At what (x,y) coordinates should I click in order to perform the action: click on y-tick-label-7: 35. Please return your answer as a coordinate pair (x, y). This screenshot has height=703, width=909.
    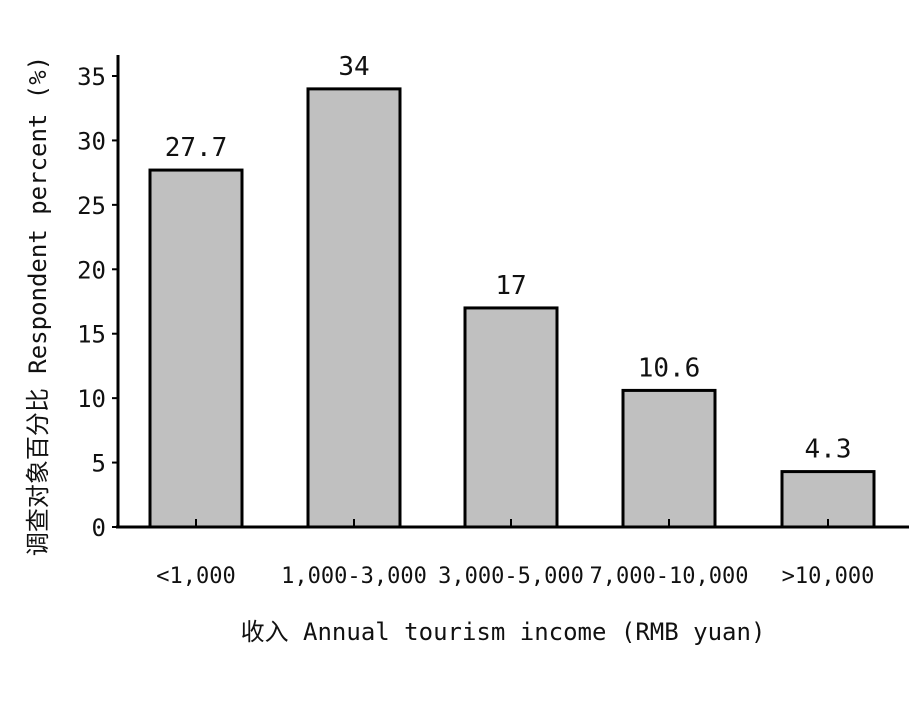
    Looking at the image, I should click on (91, 77).